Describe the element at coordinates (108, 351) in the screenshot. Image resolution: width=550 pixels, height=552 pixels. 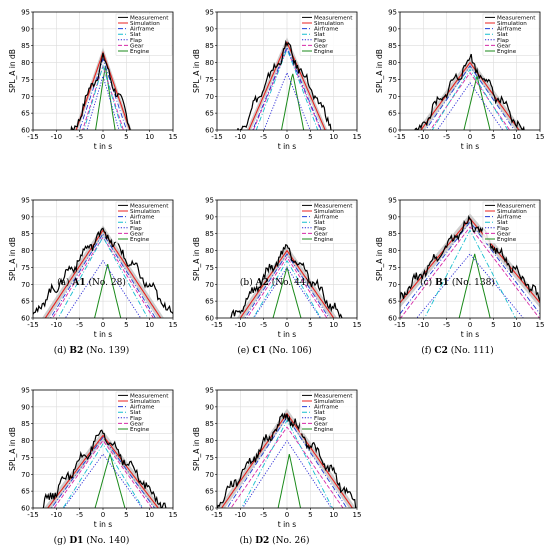
I see `caption-d-no: (No. 139)` at that location.